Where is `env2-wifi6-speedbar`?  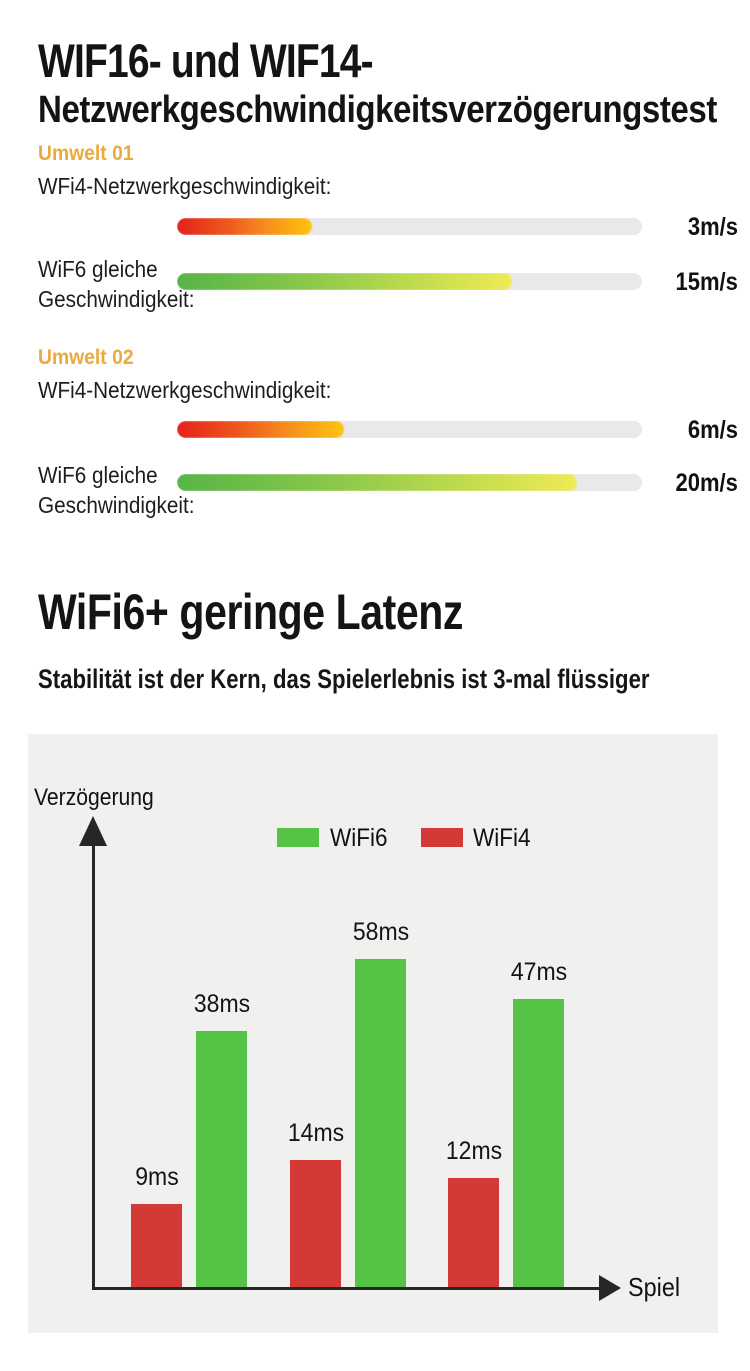 env2-wifi6-speedbar is located at coordinates (409, 482).